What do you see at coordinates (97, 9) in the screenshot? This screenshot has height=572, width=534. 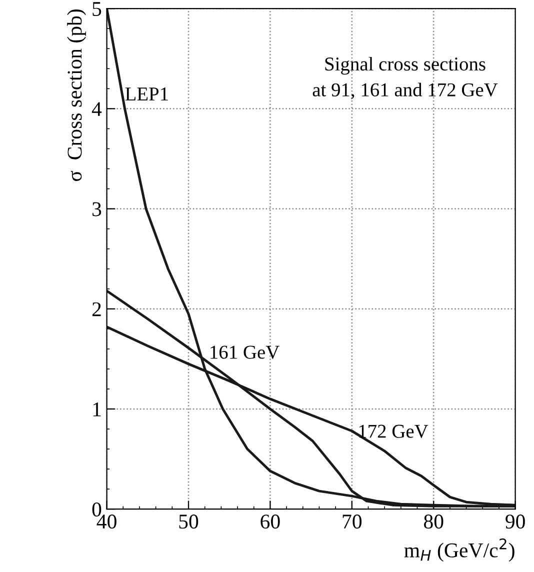 I see `y-tick-label: 5` at bounding box center [97, 9].